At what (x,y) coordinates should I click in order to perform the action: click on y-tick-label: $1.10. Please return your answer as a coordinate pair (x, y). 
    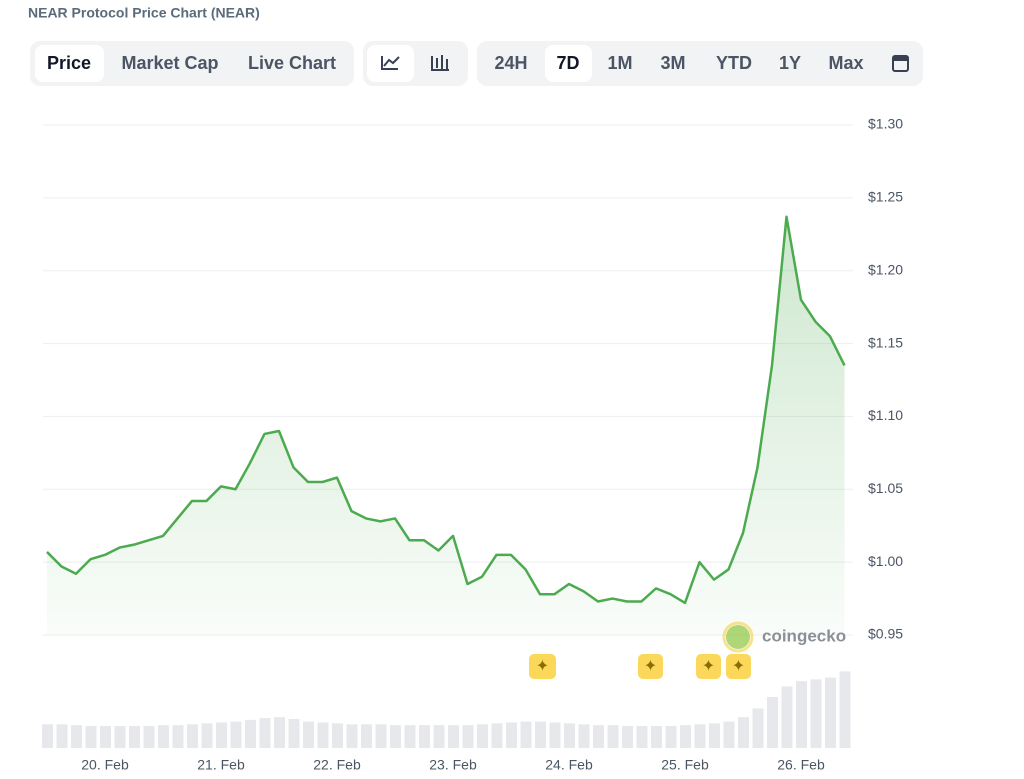
    Looking at the image, I should click on (885, 415).